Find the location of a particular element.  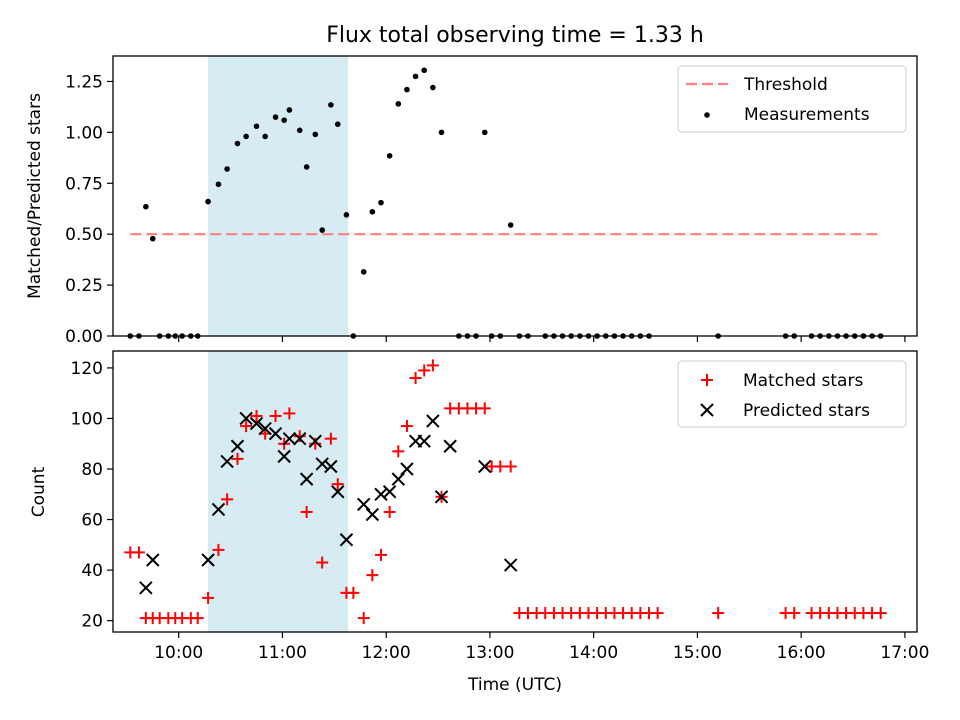

ratio-y-tick-label: 1.25 is located at coordinates (84, 82).